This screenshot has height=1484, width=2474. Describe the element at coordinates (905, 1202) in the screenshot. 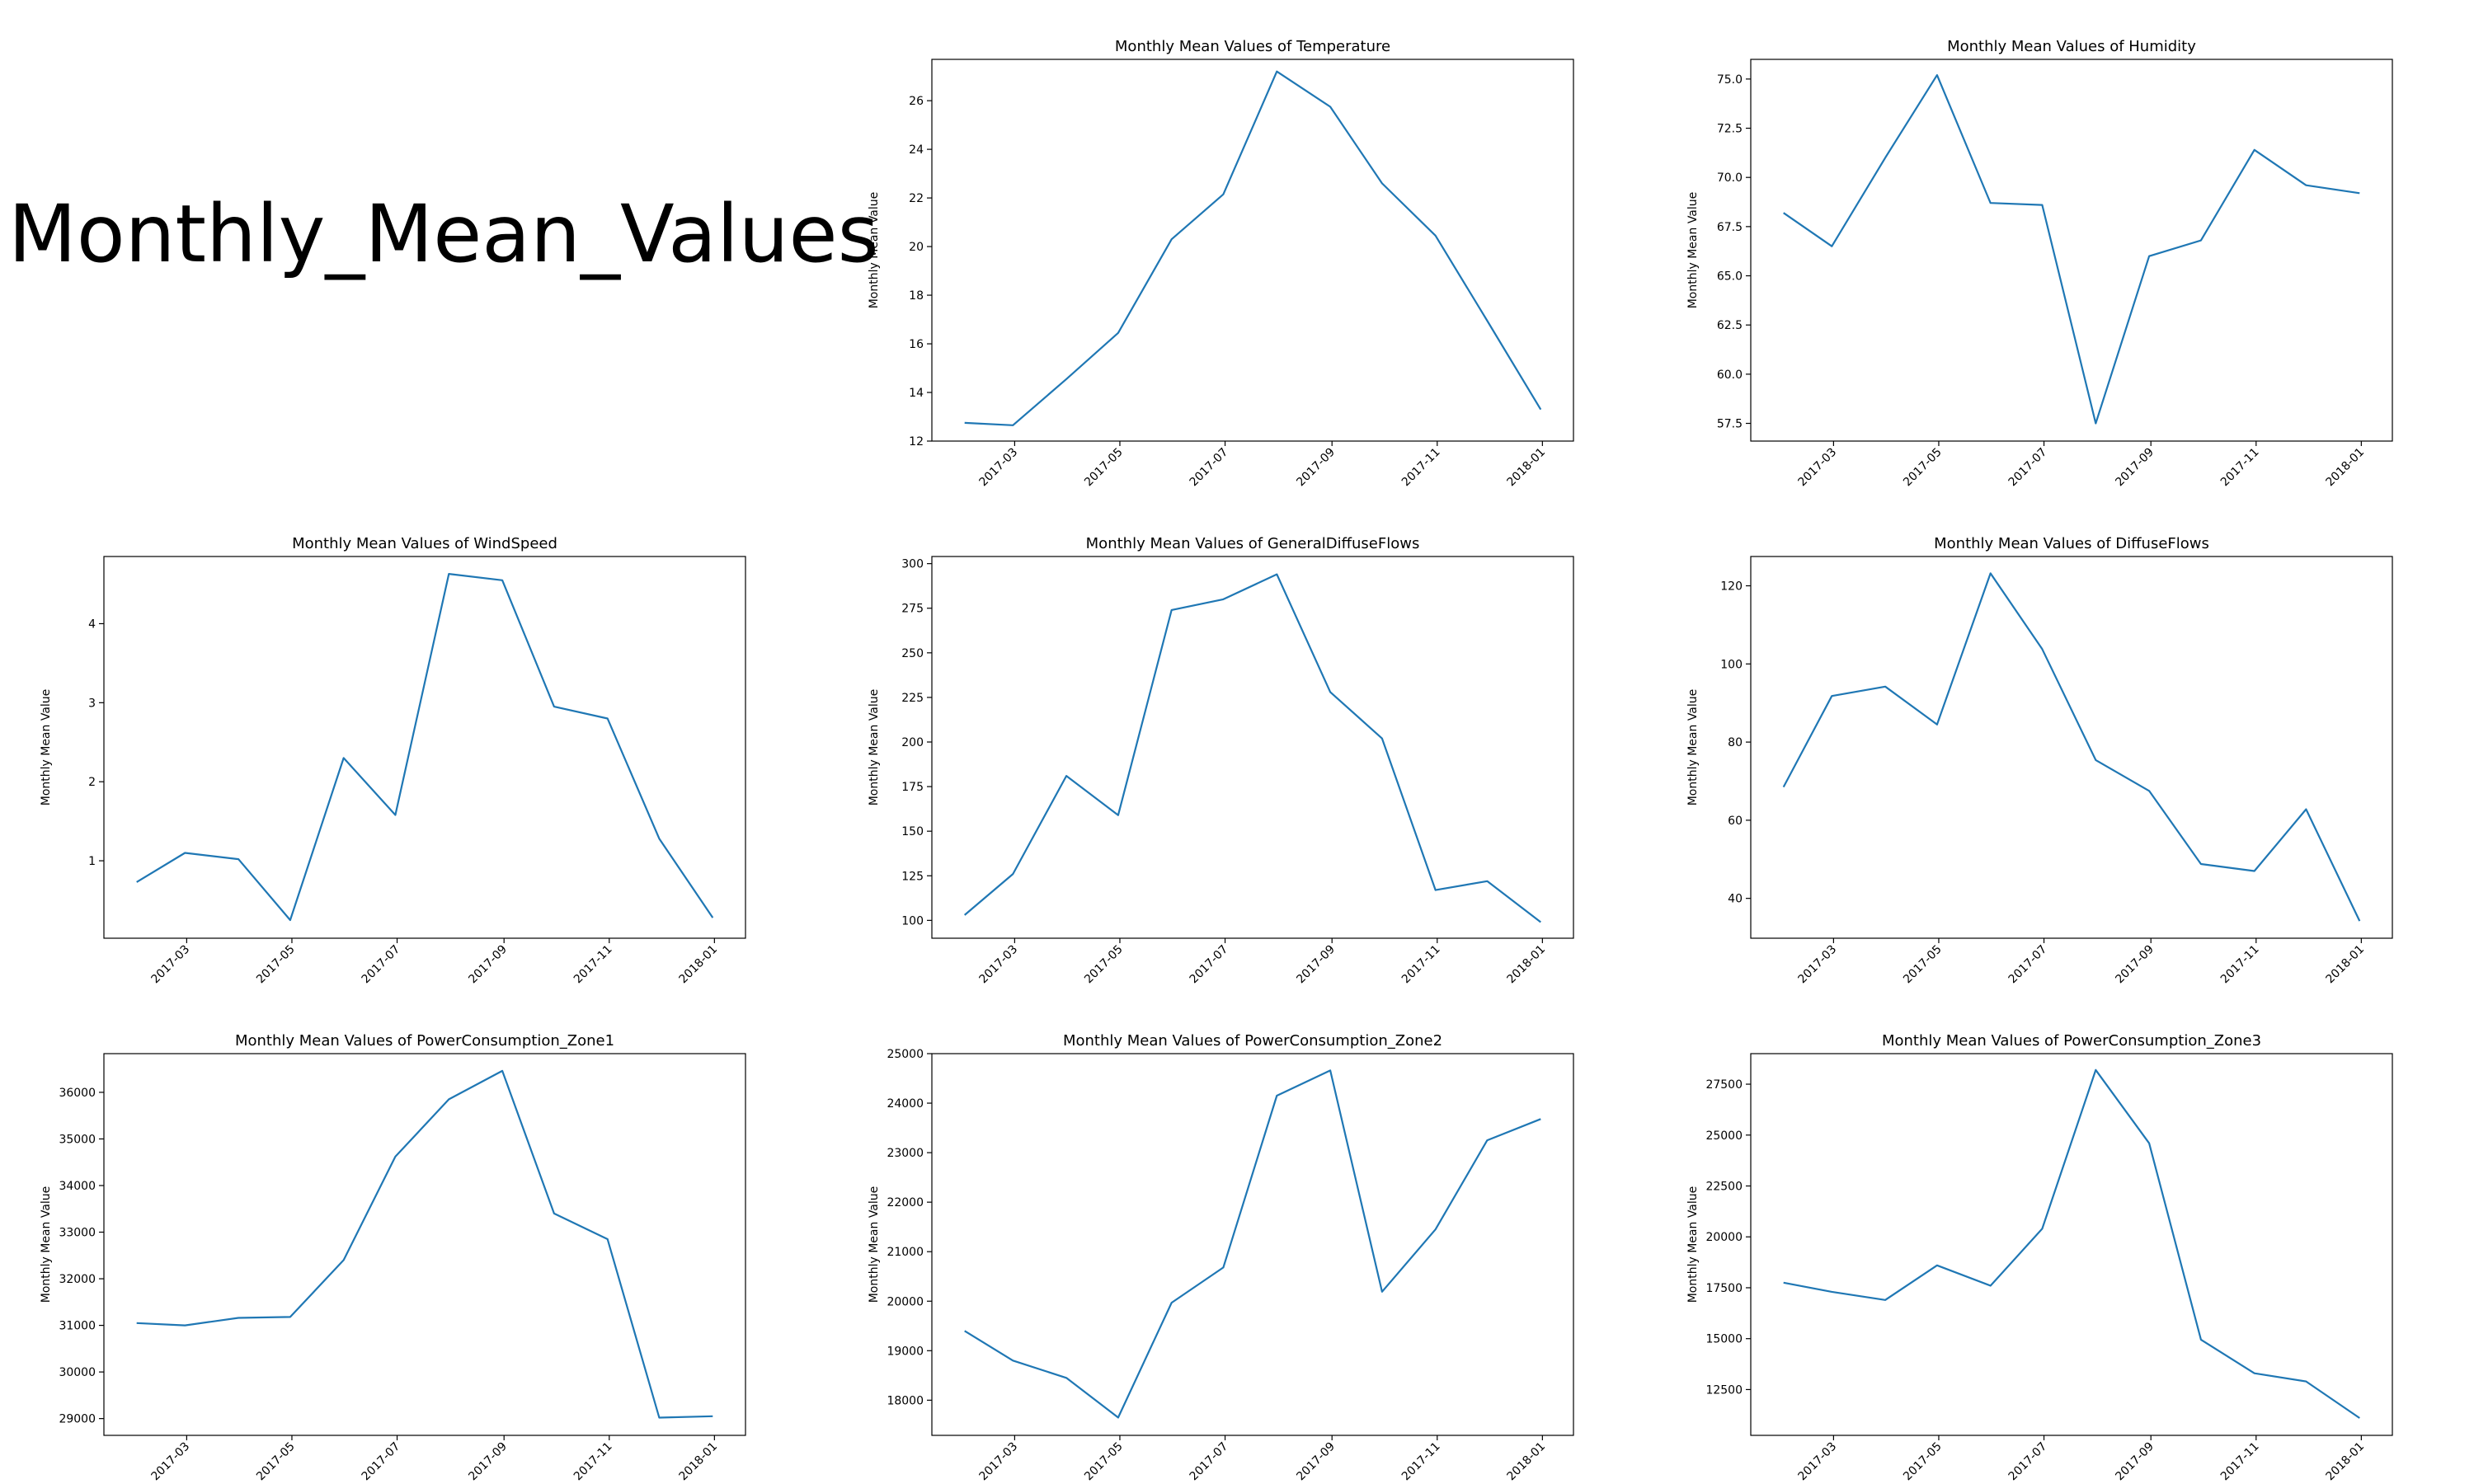

I see `y-tick-label: 22000` at that location.